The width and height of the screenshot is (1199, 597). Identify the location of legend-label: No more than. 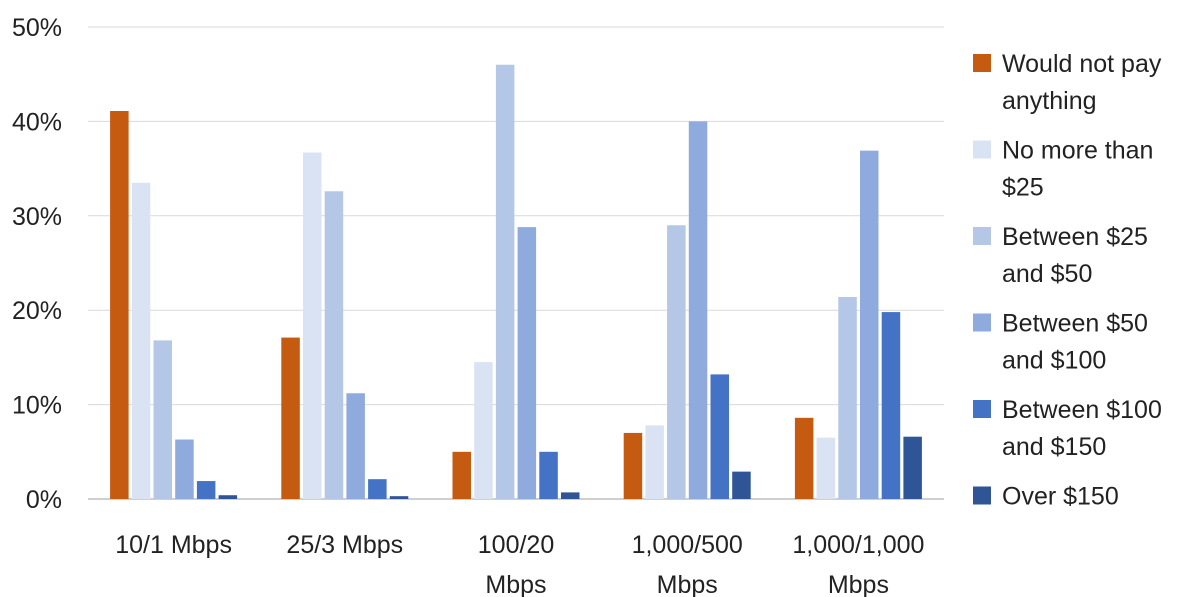
(1077, 151).